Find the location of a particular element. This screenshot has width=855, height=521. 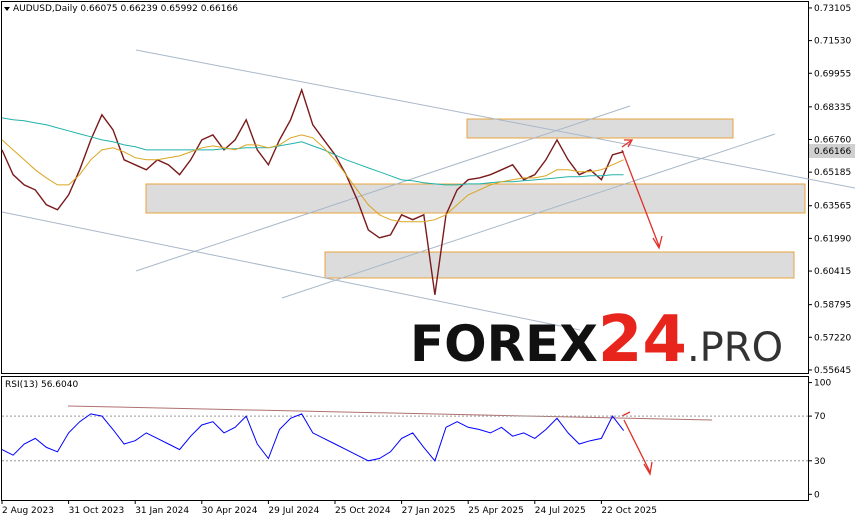

y-tick-label: 0.60415 is located at coordinates (832, 272).